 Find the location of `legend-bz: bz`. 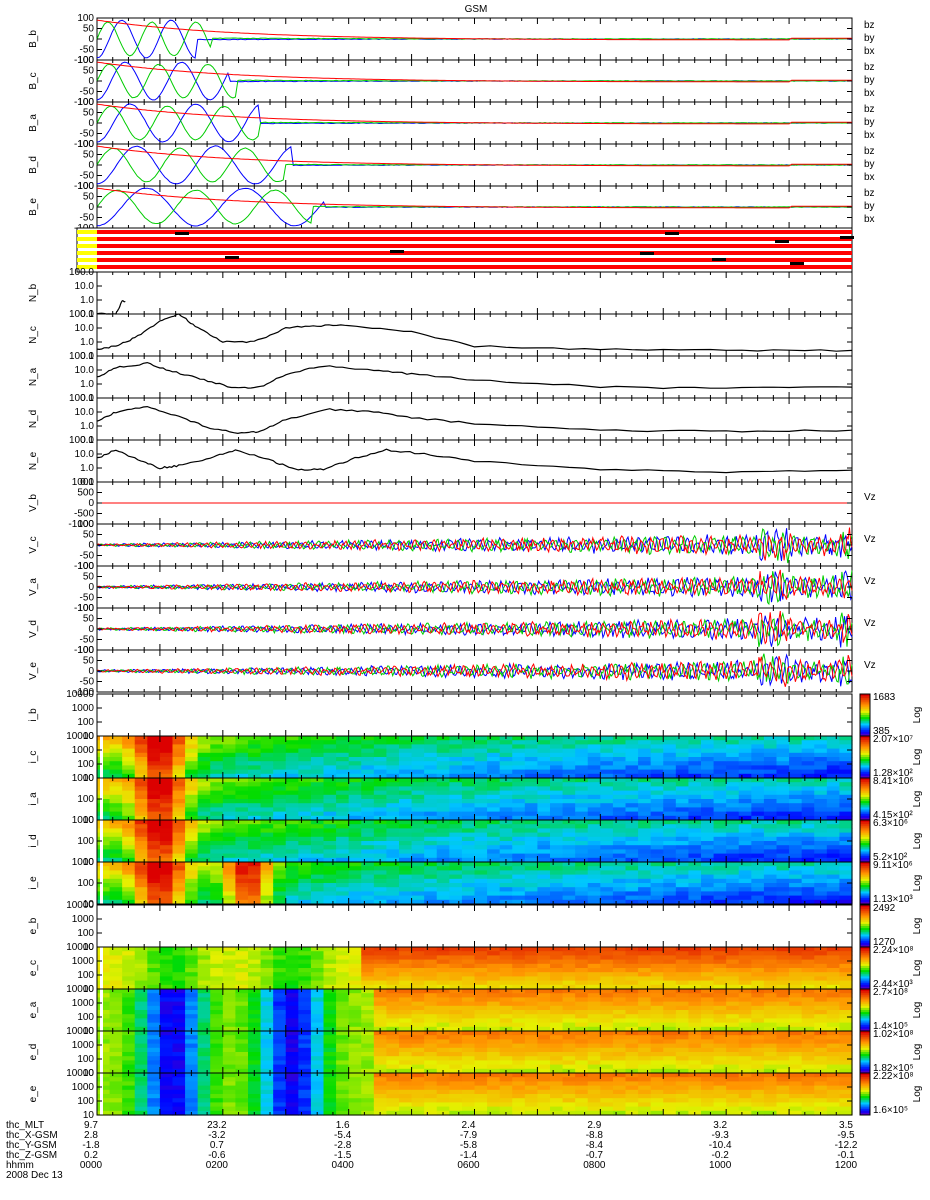

legend-bz: bz is located at coordinates (869, 151).